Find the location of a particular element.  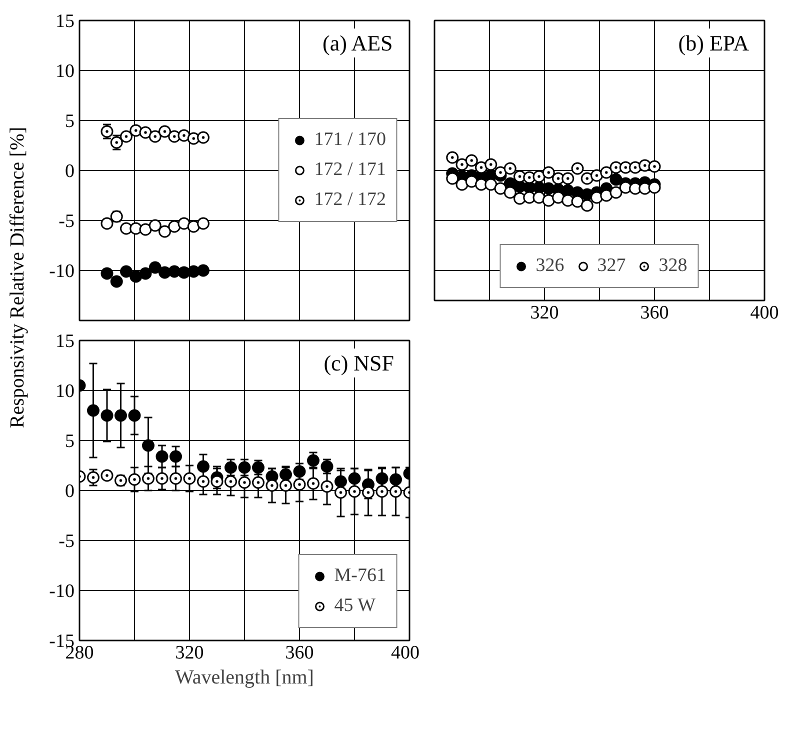

text: (c) NSF is located at coordinates (359, 363).